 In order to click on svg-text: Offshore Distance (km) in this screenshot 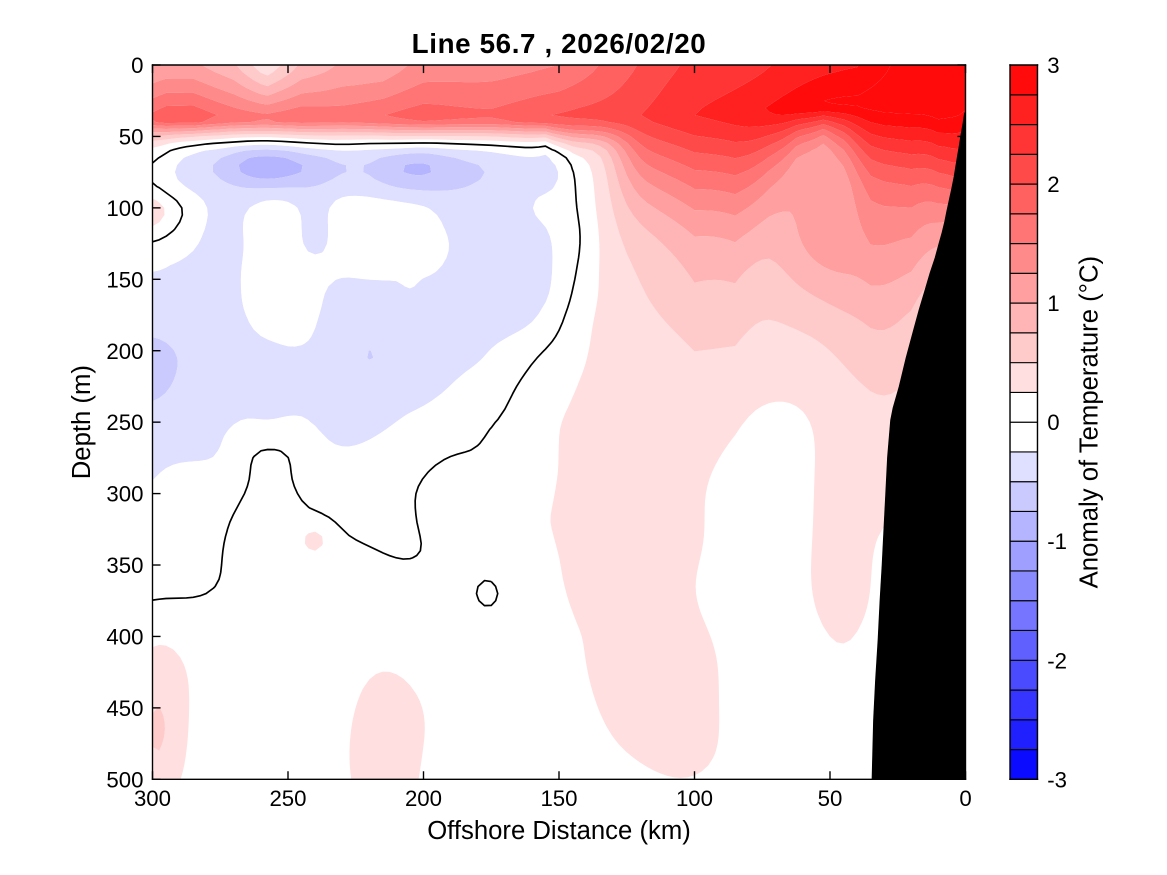, I will do `click(559, 831)`.